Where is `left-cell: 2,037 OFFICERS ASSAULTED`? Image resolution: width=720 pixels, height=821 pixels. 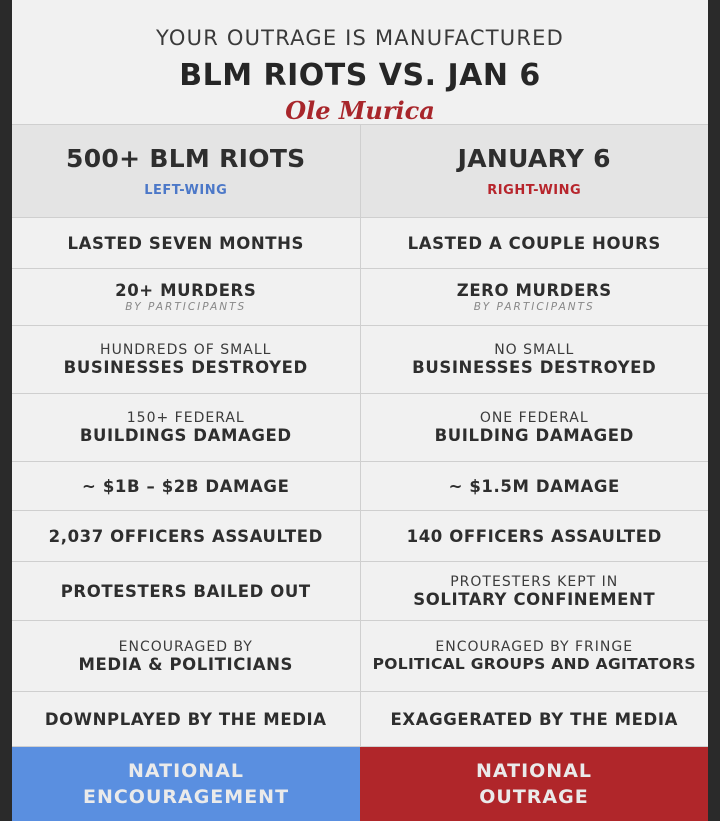 left-cell: 2,037 OFFICERS ASSAULTED is located at coordinates (186, 536).